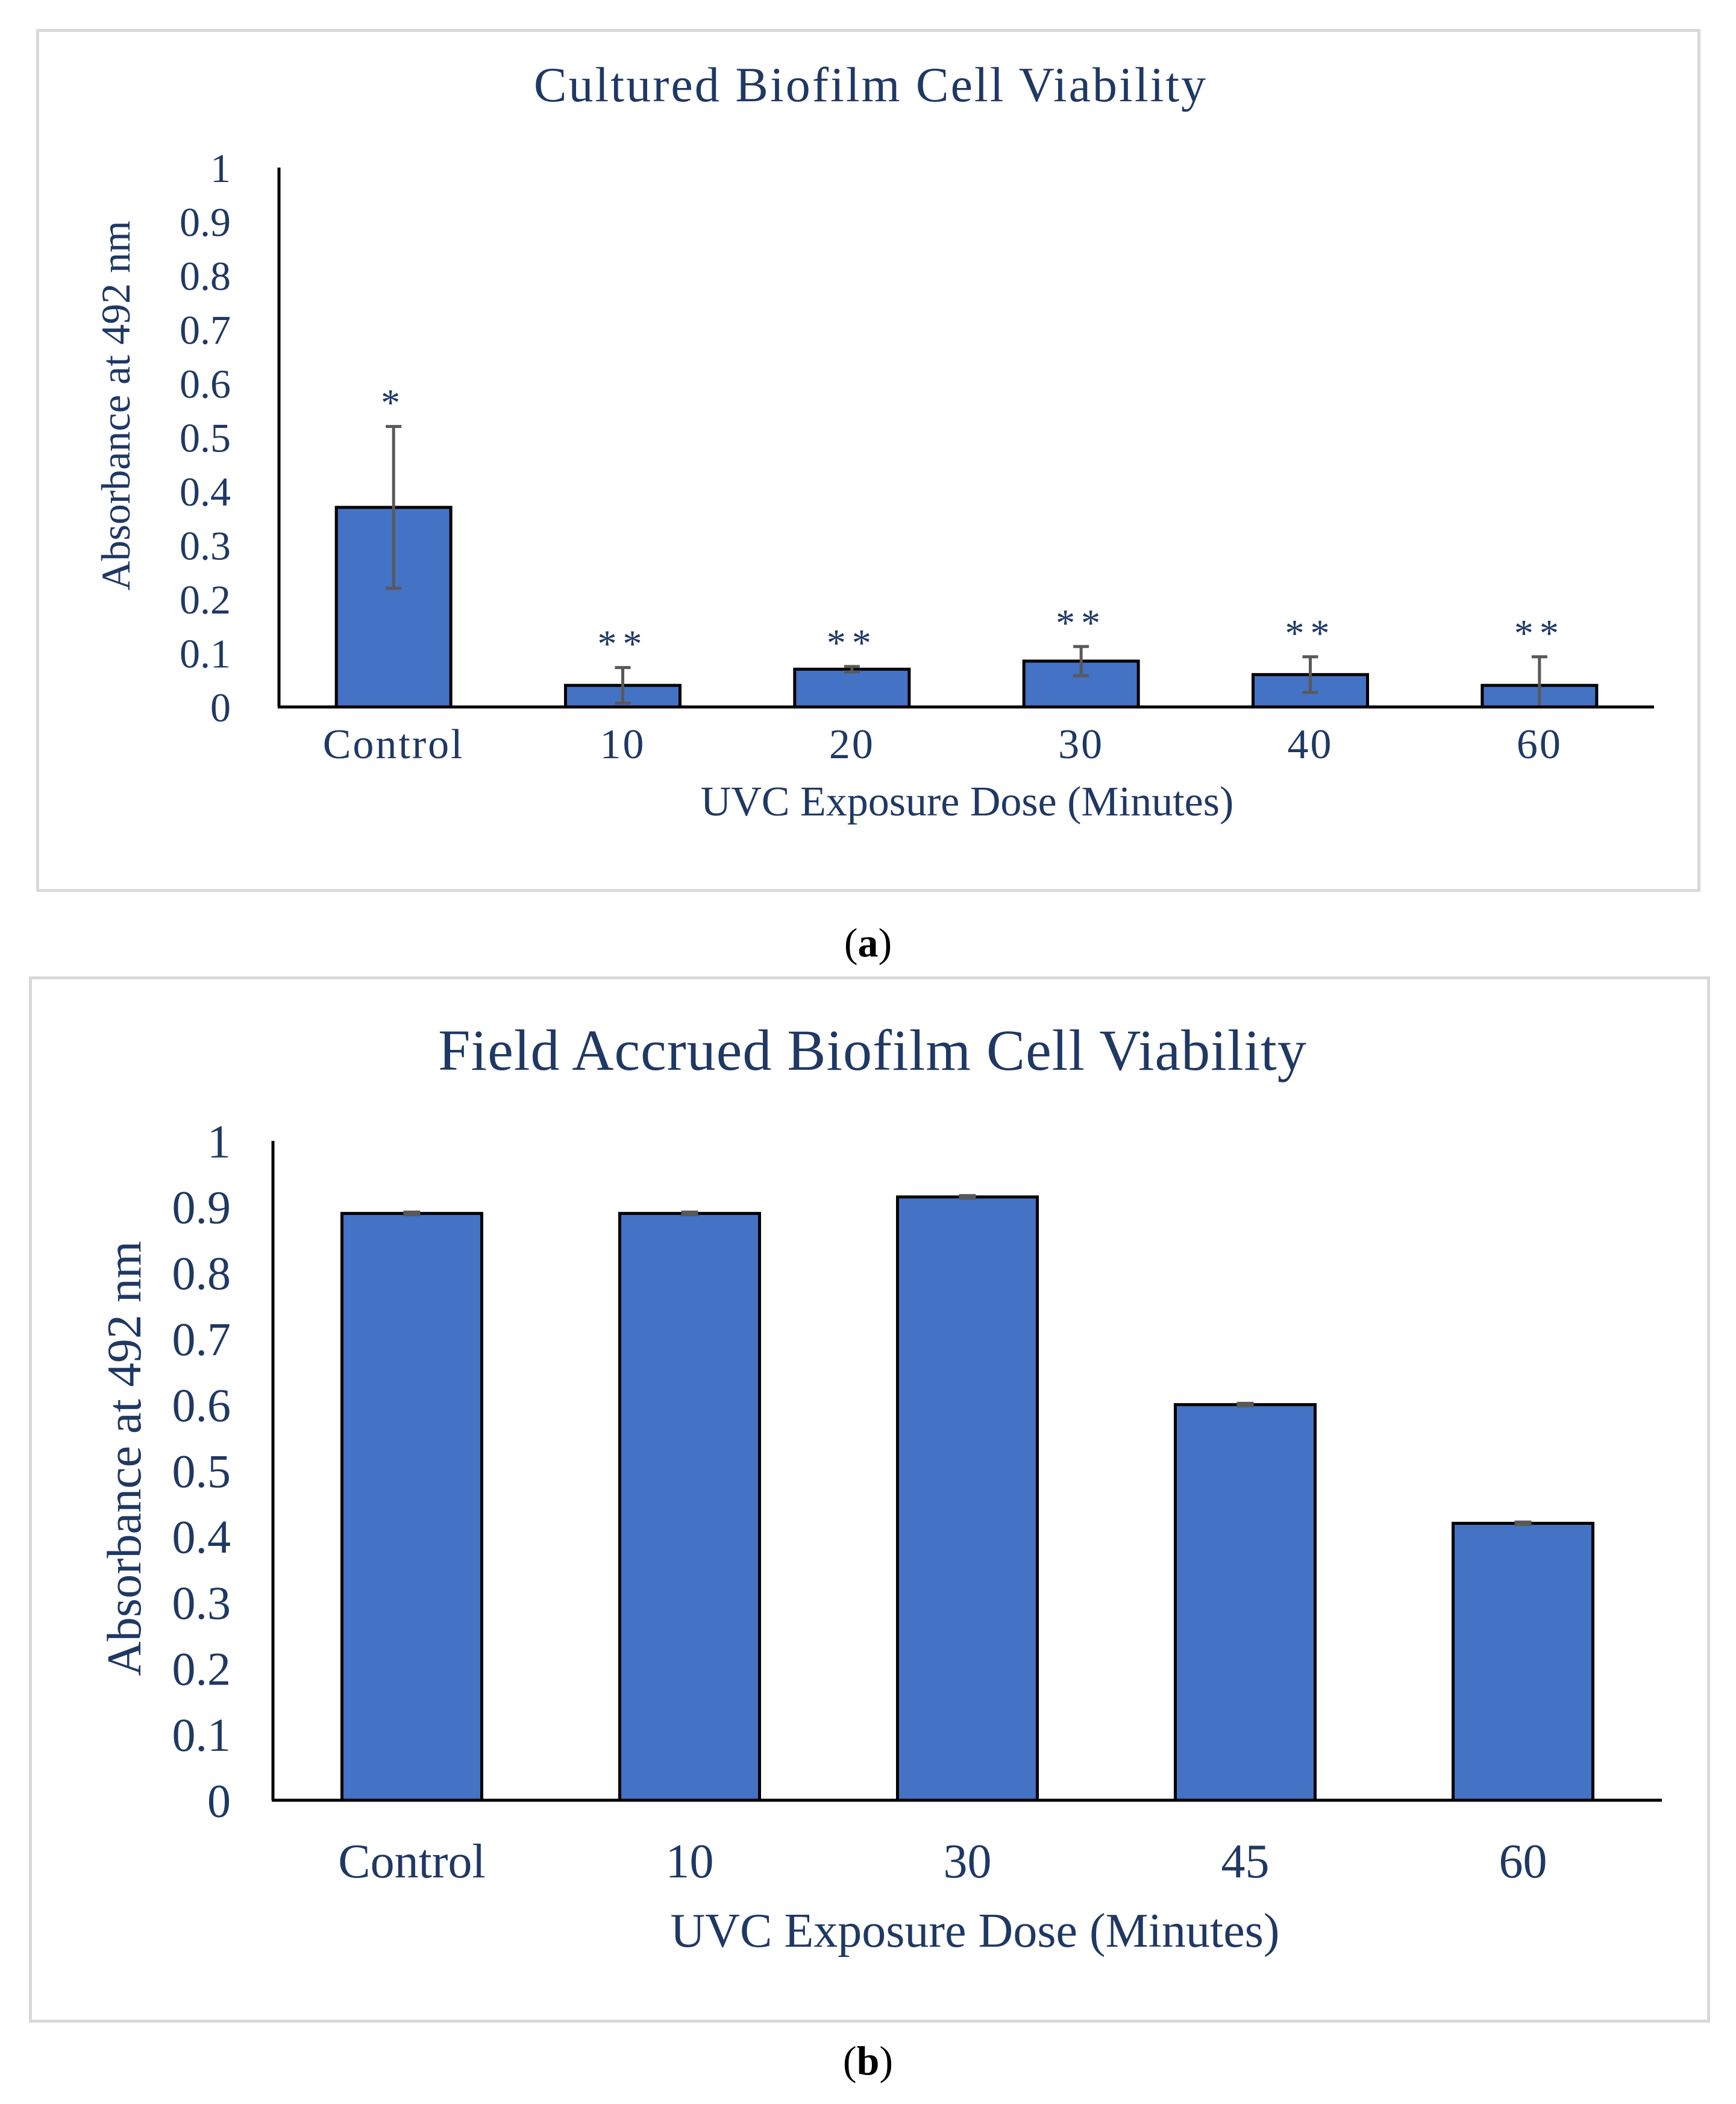 This screenshot has height=2104, width=1736. I want to click on caption-b: (b), so click(868, 2060).